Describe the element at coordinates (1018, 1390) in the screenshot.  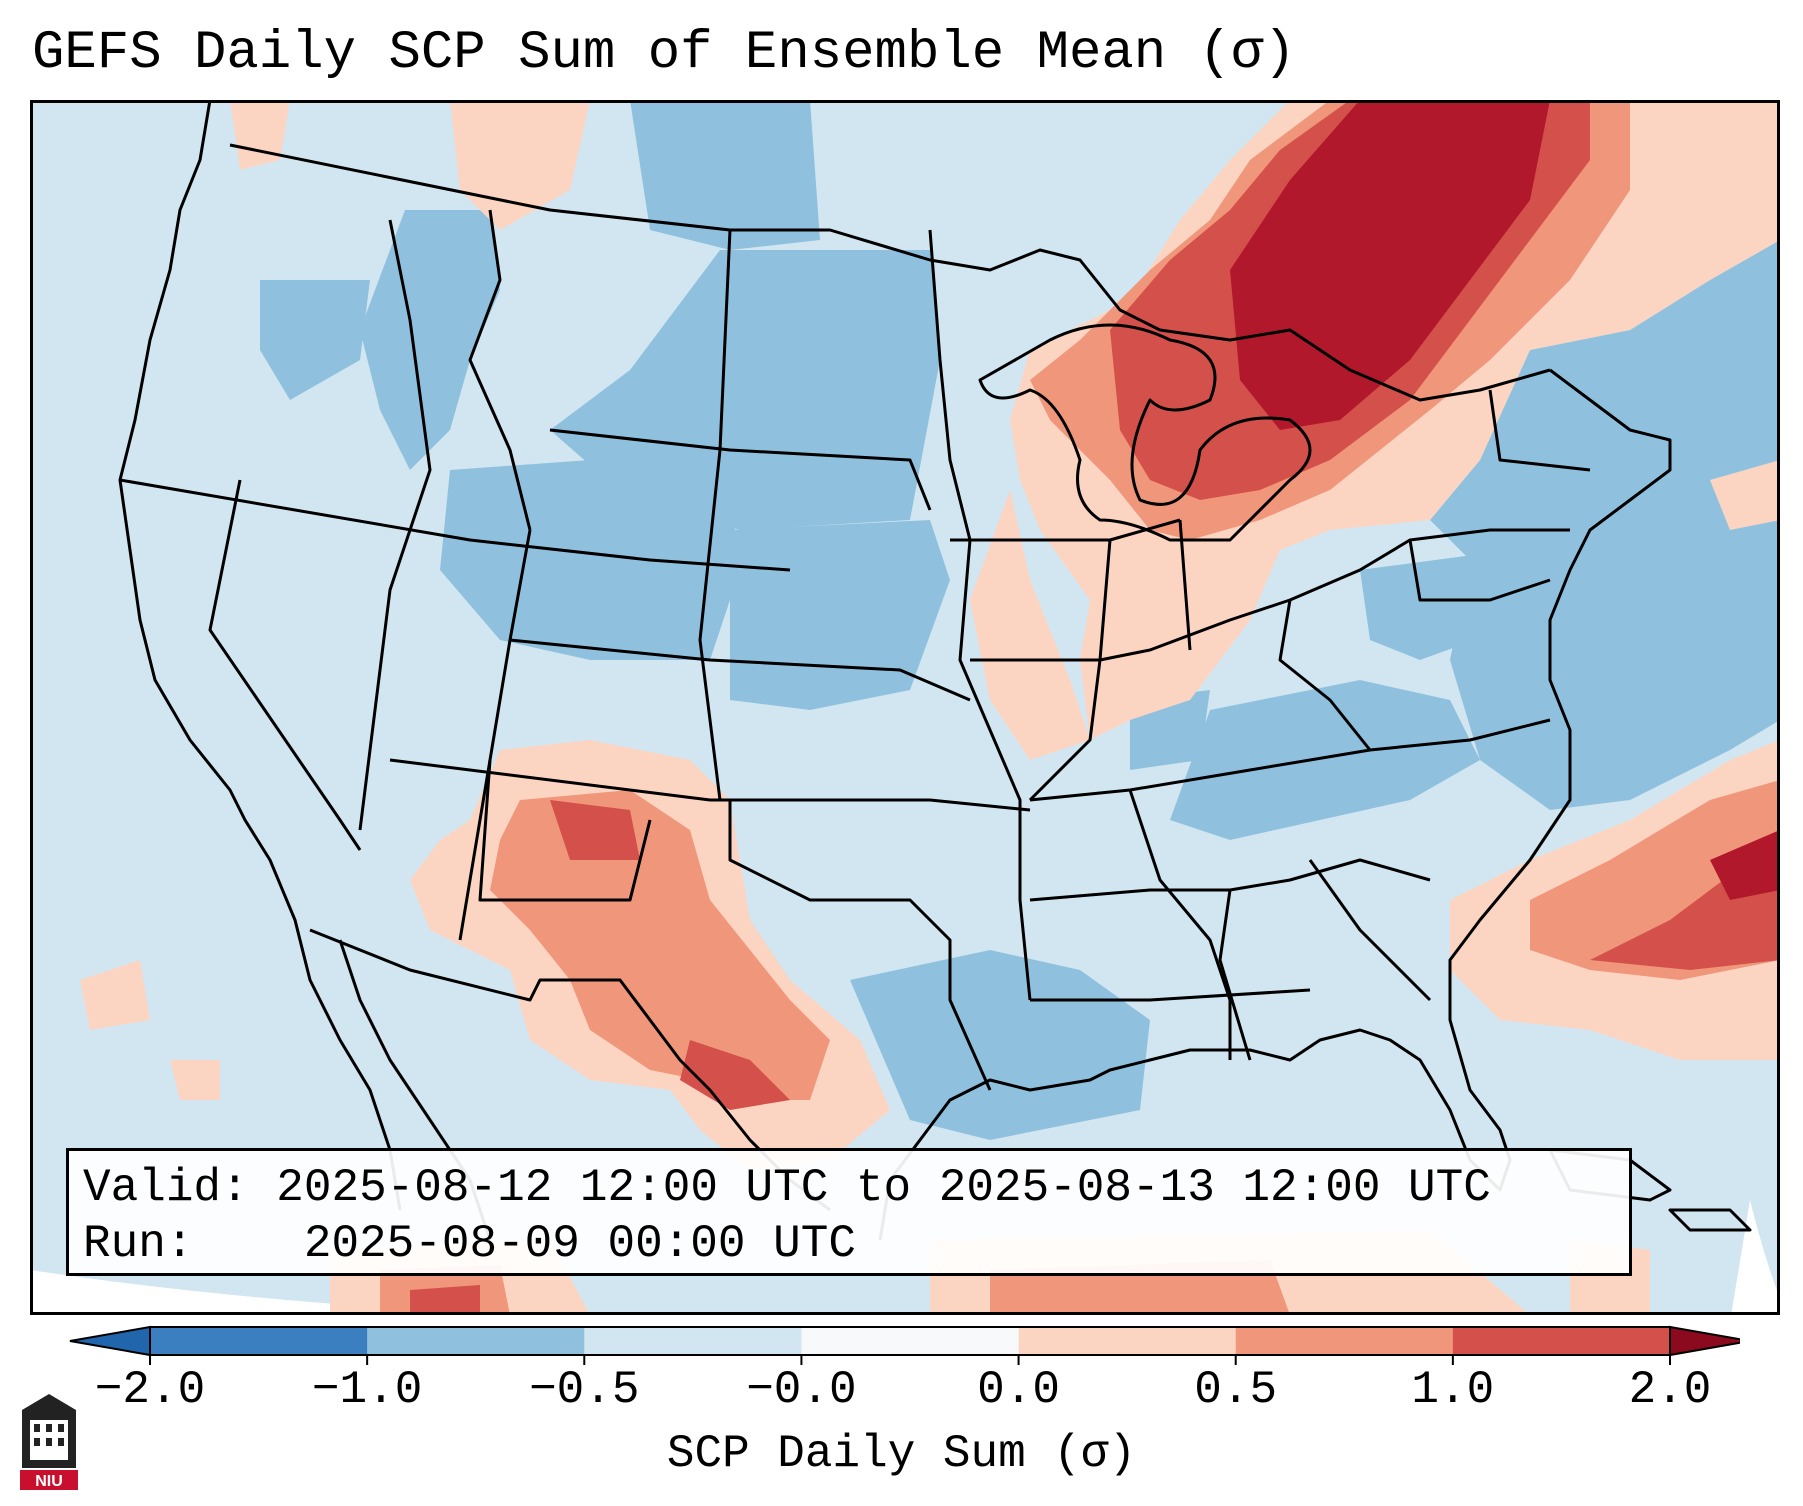
I see `colorbar-tick-label: 0.0` at that location.